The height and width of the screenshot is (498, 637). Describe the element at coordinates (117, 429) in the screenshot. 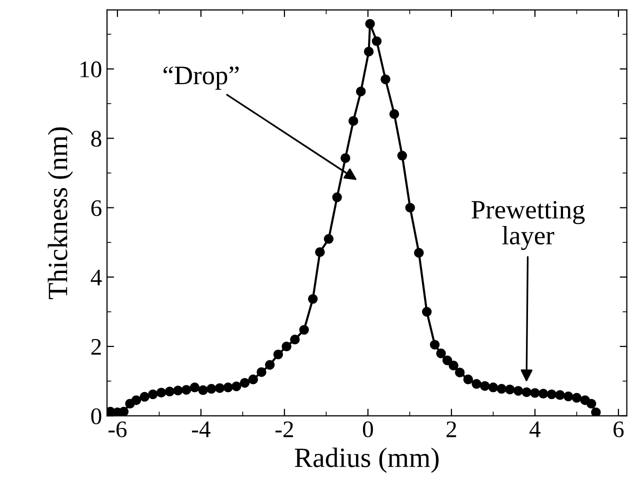

I see `x-tick-label: -6` at that location.